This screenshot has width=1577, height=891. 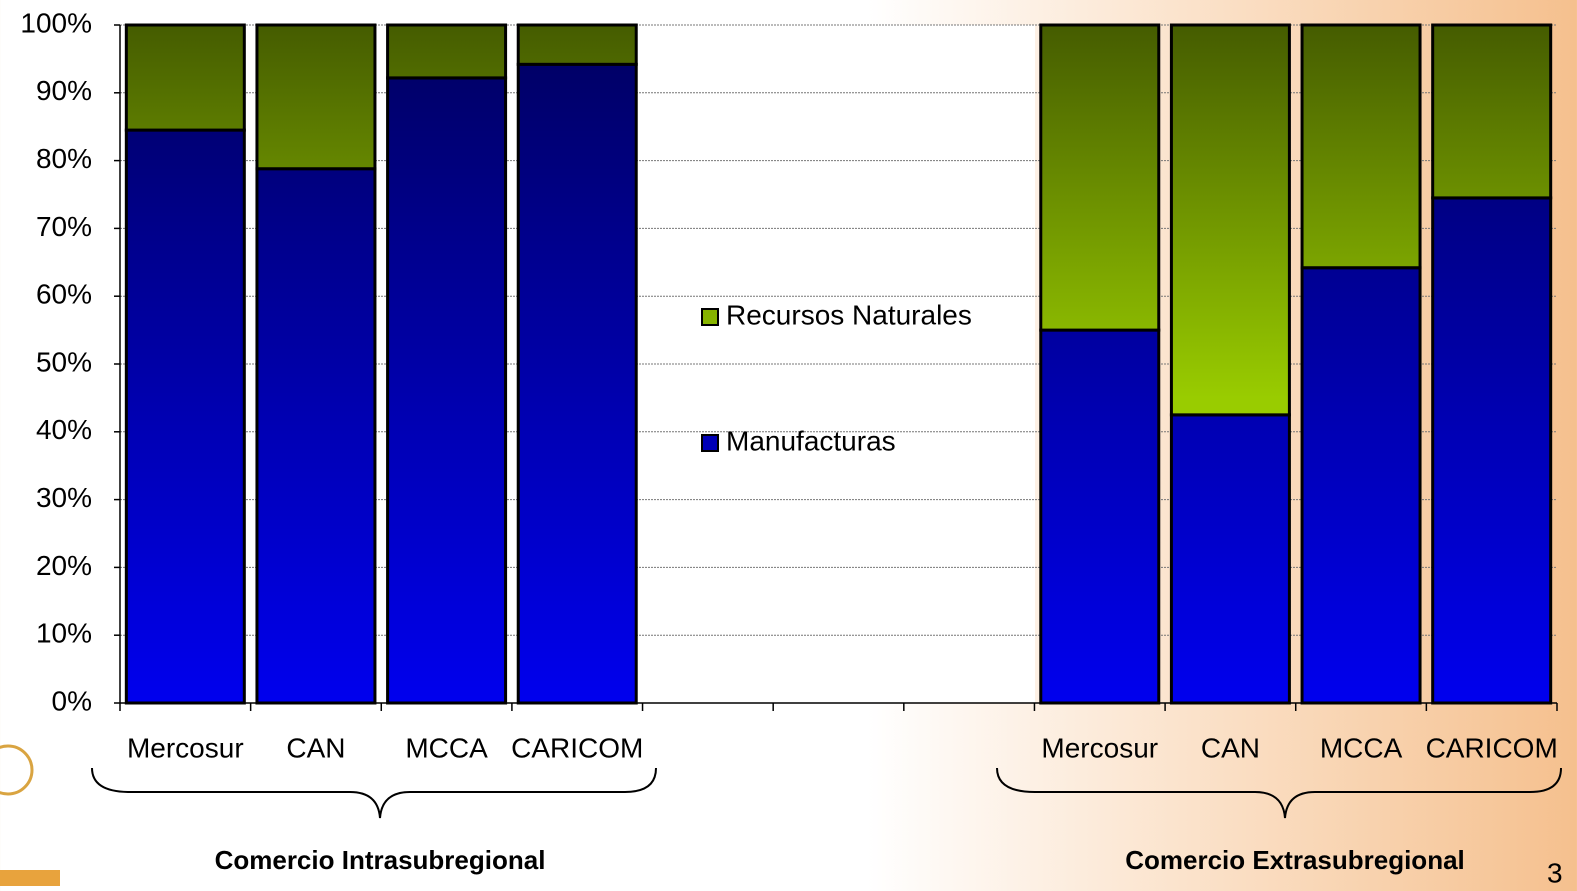 I want to click on y-tick-label: 40%, so click(x=64, y=429).